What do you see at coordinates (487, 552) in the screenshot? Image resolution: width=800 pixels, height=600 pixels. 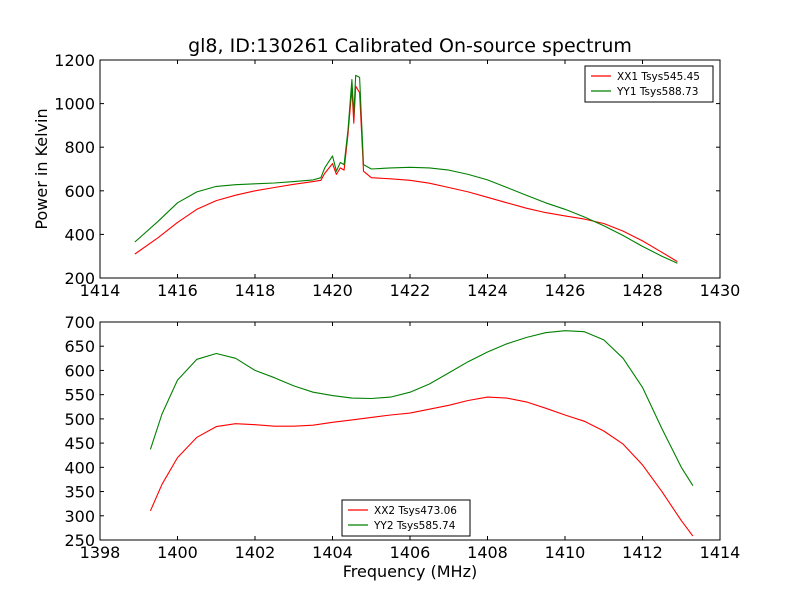 I see `x-tick-label: 1408` at bounding box center [487, 552].